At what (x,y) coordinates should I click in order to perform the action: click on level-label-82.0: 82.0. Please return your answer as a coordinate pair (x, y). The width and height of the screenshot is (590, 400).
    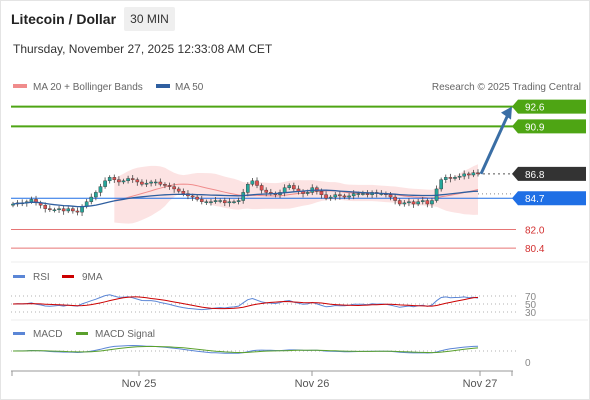
    Looking at the image, I should click on (535, 231).